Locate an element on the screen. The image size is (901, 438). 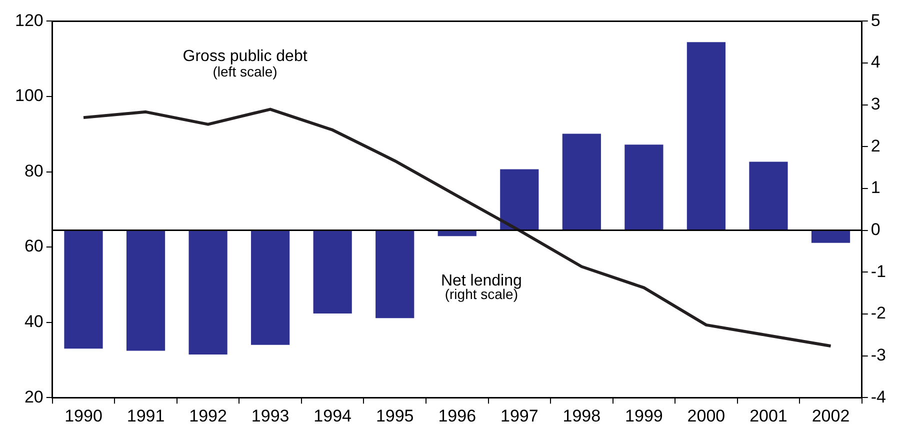
y2-tick-label: -1 is located at coordinates (878, 271).